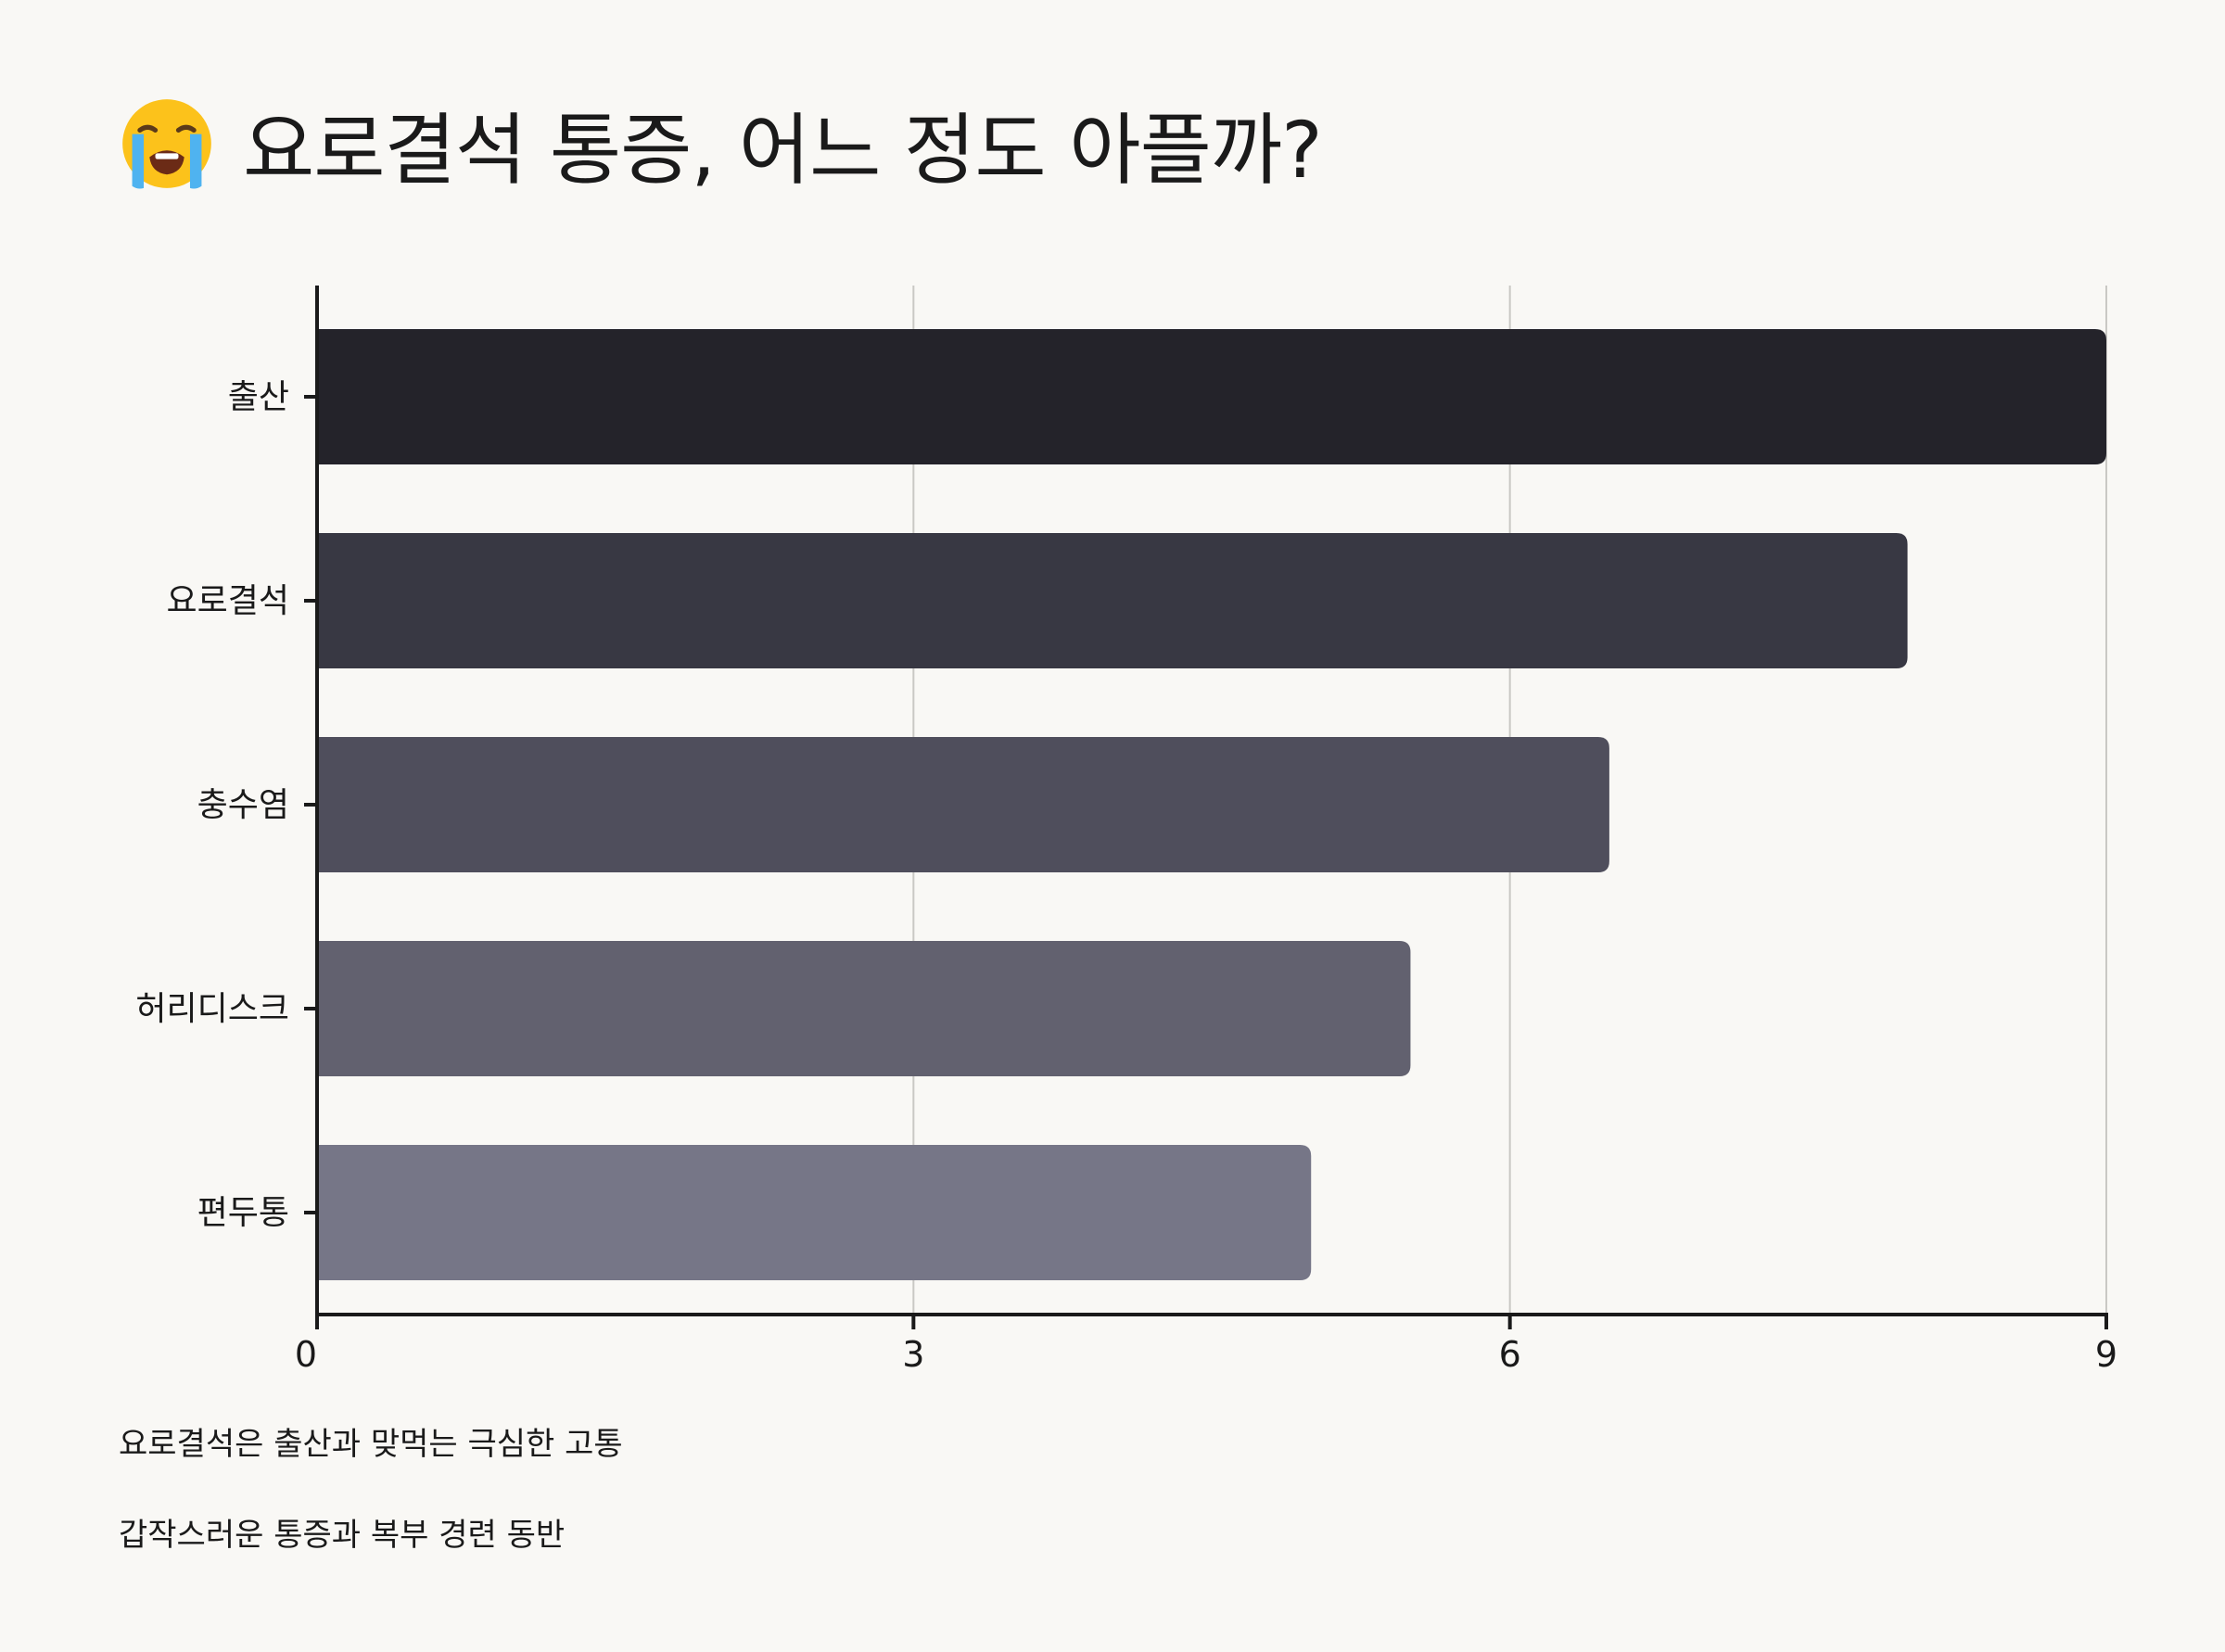  What do you see at coordinates (258, 397) in the screenshot?
I see `y-tick-label: 출산` at bounding box center [258, 397].